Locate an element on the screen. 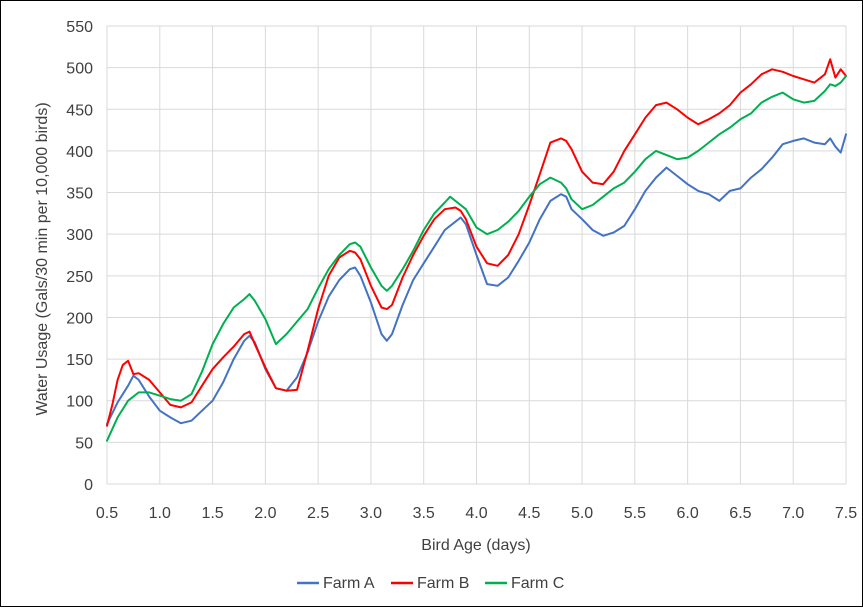 The image size is (863, 611). x-tick-label: 4.5 is located at coordinates (529, 513).